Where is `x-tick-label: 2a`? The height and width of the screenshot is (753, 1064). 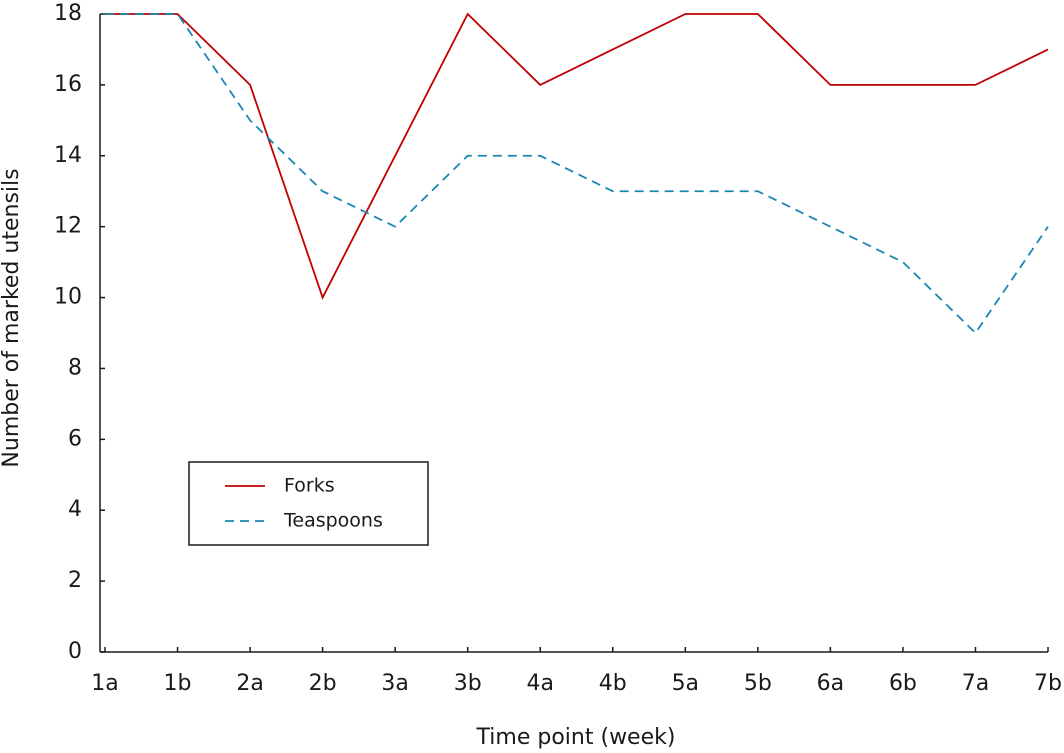 x-tick-label: 2a is located at coordinates (249, 683).